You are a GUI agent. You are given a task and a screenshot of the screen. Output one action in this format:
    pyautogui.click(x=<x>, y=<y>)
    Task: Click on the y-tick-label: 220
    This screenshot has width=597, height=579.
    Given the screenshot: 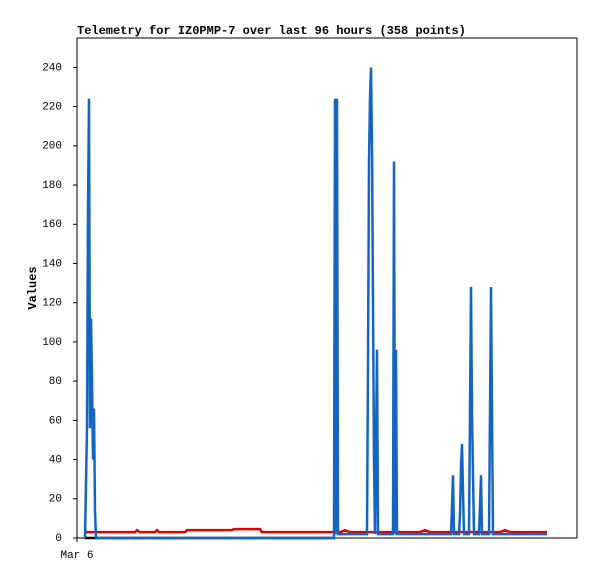 What is the action you would take?
    pyautogui.click(x=52, y=108)
    